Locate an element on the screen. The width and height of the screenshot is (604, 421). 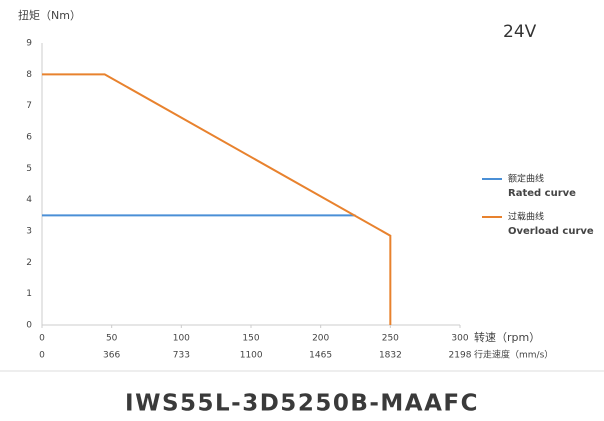
x-tick-label: 150 is located at coordinates (250, 339).